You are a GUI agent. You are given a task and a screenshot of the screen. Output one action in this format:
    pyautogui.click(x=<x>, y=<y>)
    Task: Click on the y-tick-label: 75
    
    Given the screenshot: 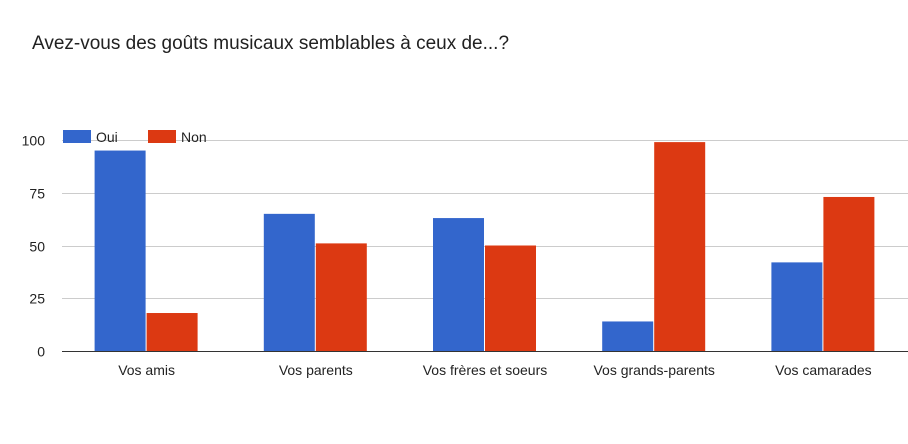 What is the action you would take?
    pyautogui.click(x=37, y=194)
    